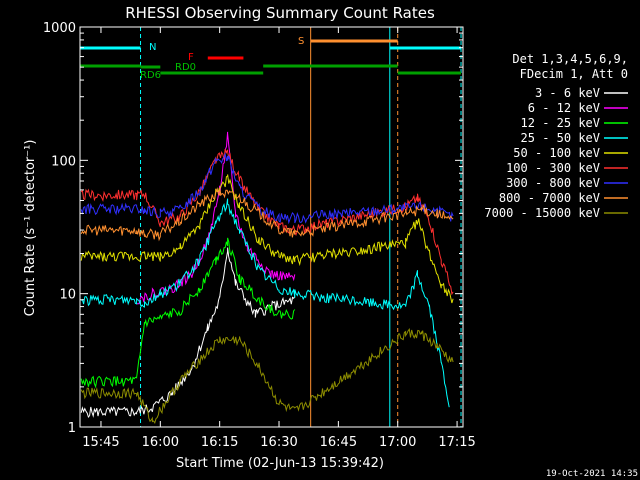 This screenshot has height=480, width=640. Describe the element at coordinates (59, 28) in the screenshot. I see `y-tick-label: 1000` at that location.